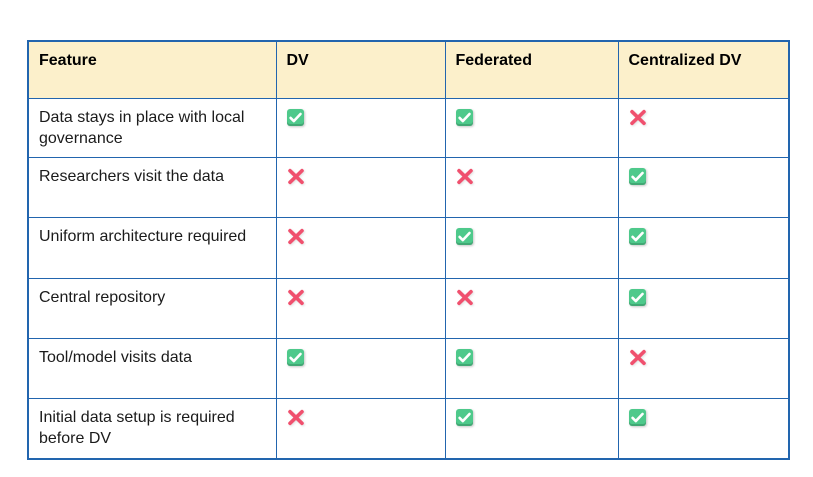  Describe the element at coordinates (408, 368) in the screenshot. I see `table-row: Tool/model visits data` at that location.